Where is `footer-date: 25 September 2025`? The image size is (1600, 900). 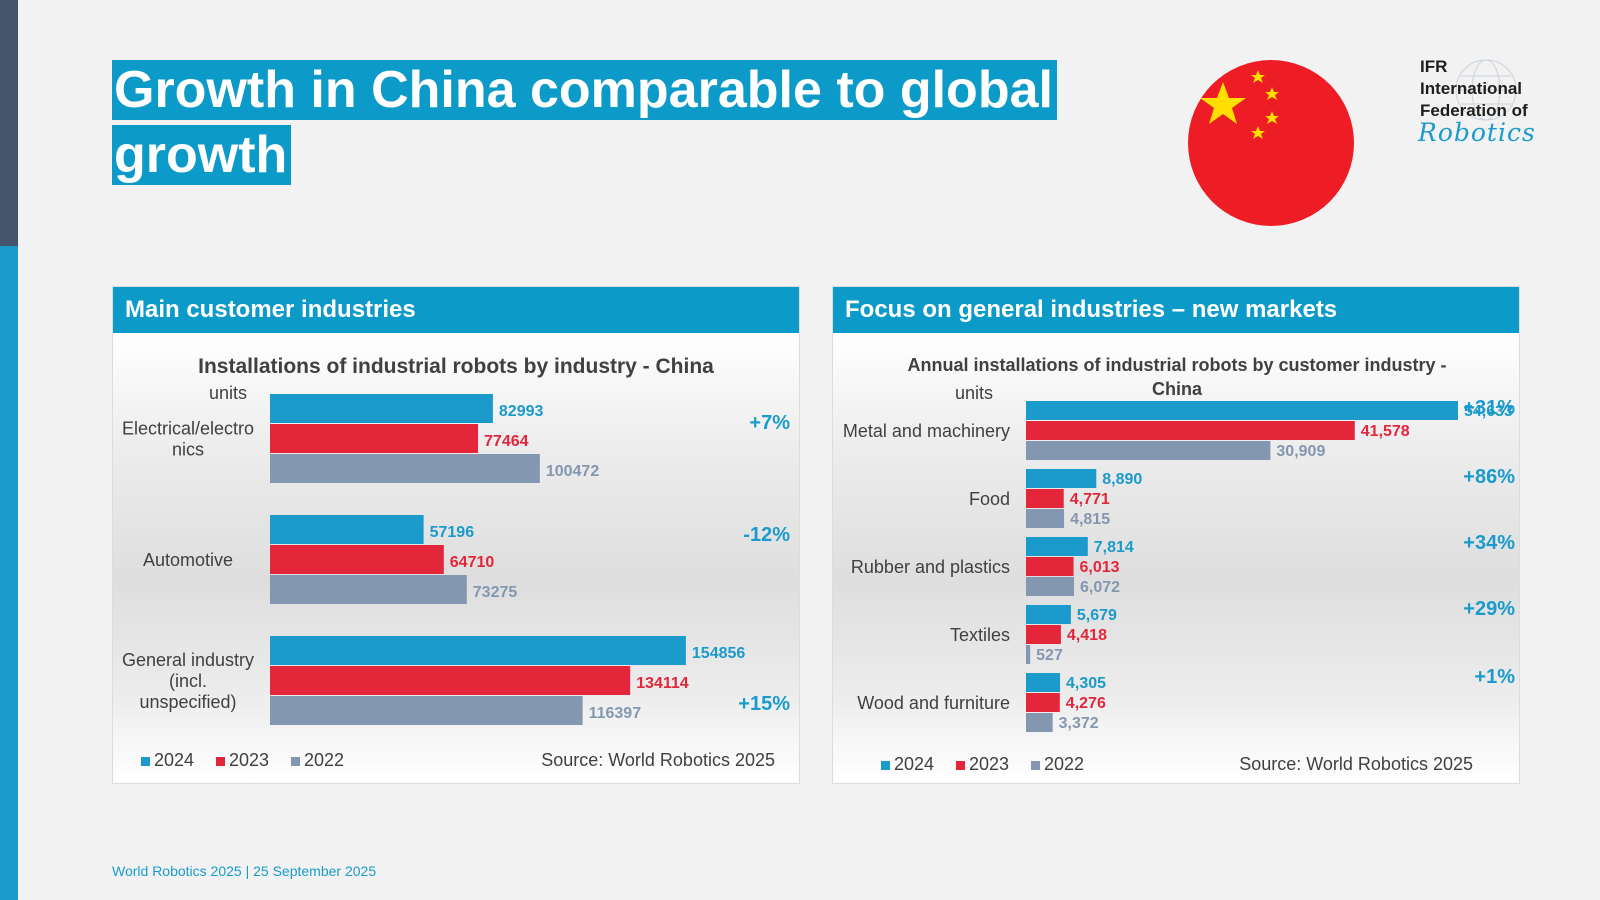 footer-date: 25 September 2025 is located at coordinates (315, 871).